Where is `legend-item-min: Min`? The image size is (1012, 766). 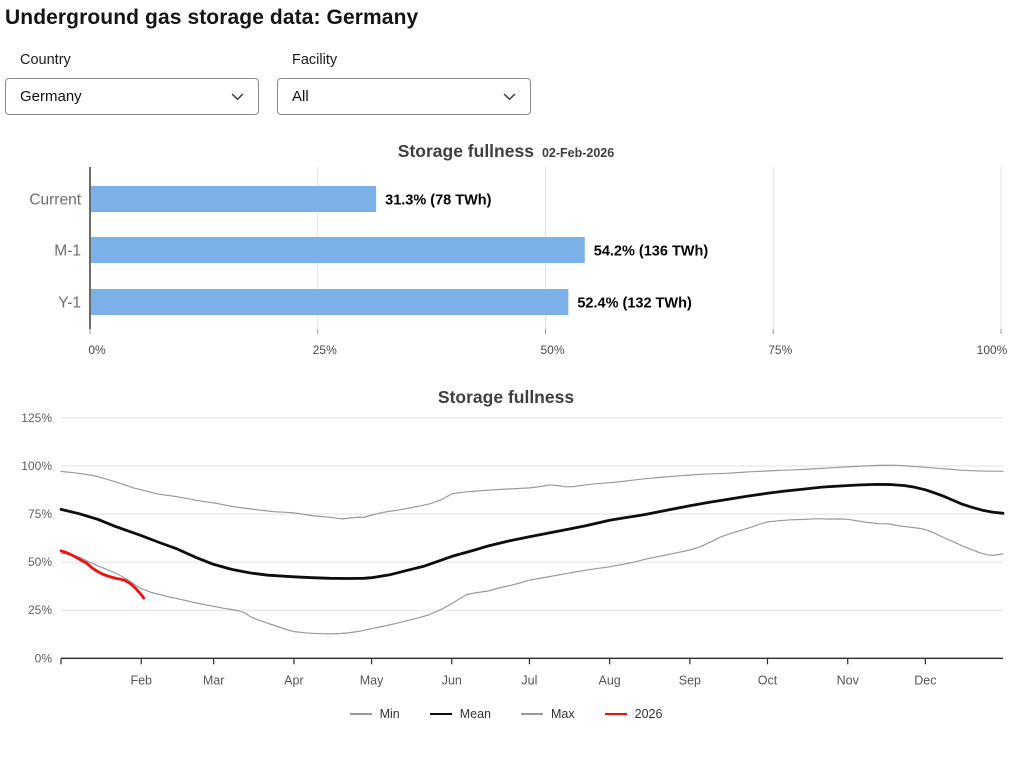 legend-item-min: Min is located at coordinates (374, 714).